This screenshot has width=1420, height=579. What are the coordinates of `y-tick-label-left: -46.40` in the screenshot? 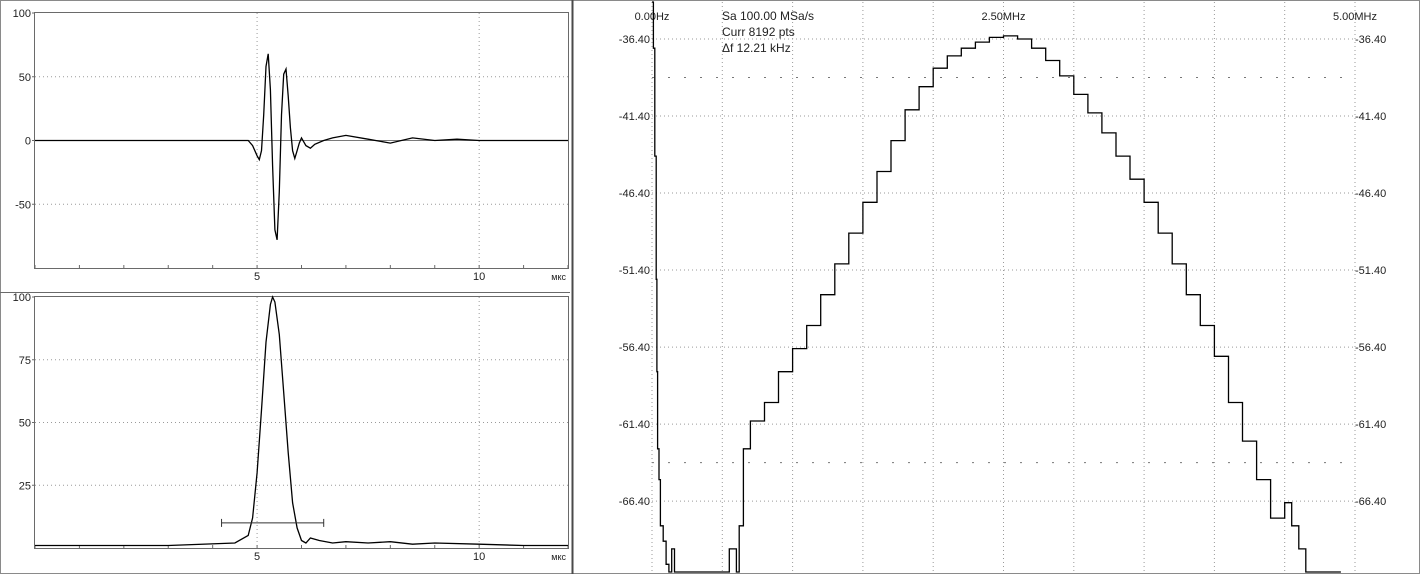 It's located at (634, 194).